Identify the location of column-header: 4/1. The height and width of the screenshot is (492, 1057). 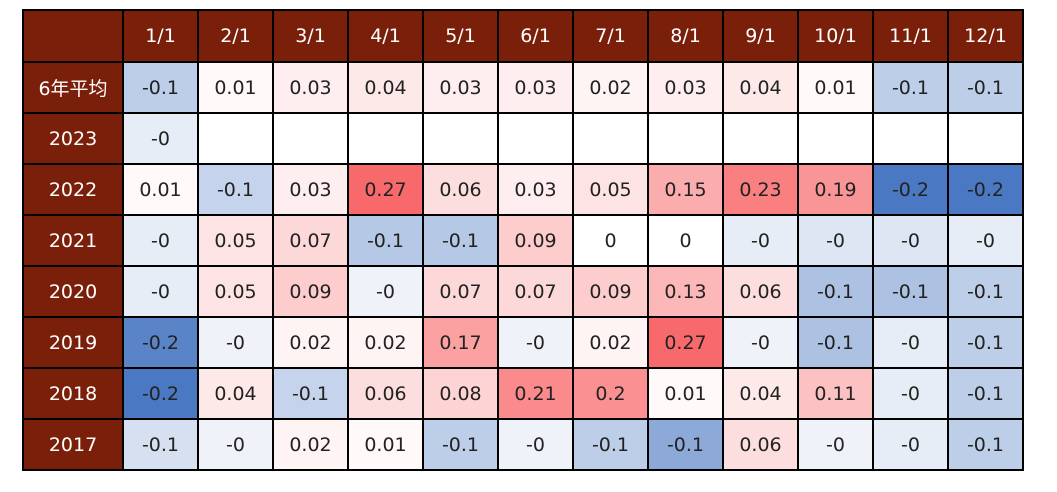
(385, 36).